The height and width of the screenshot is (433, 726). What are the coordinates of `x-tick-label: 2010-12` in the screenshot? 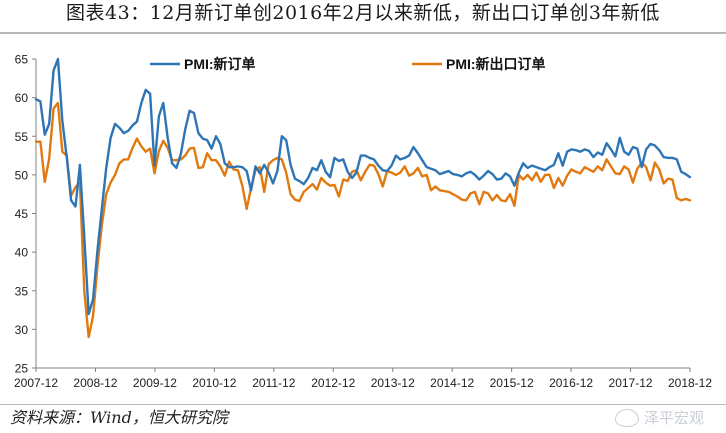 It's located at (214, 383).